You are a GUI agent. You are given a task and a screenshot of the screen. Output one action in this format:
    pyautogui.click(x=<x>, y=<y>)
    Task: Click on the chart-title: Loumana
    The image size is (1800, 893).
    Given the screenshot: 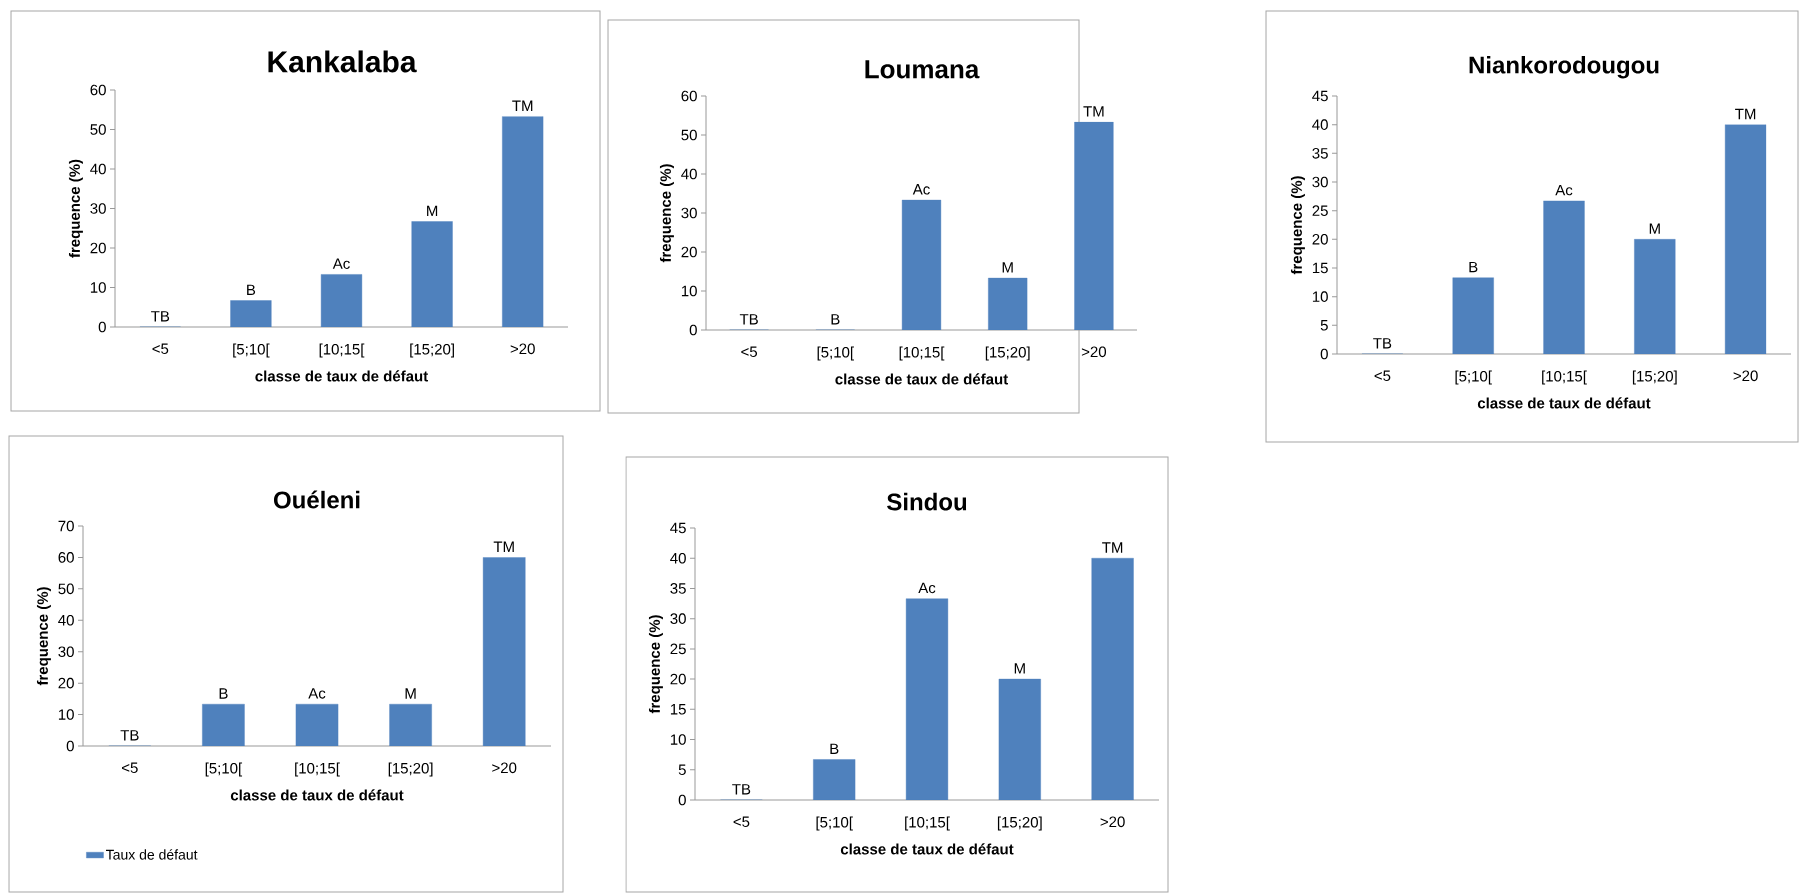 What is the action you would take?
    pyautogui.click(x=922, y=69)
    